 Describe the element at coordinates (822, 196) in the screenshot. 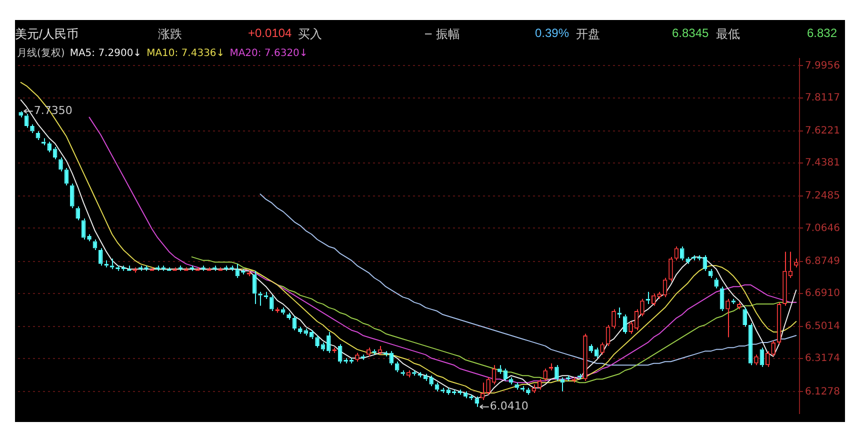

I see `y-tick-label: 7.2485` at that location.